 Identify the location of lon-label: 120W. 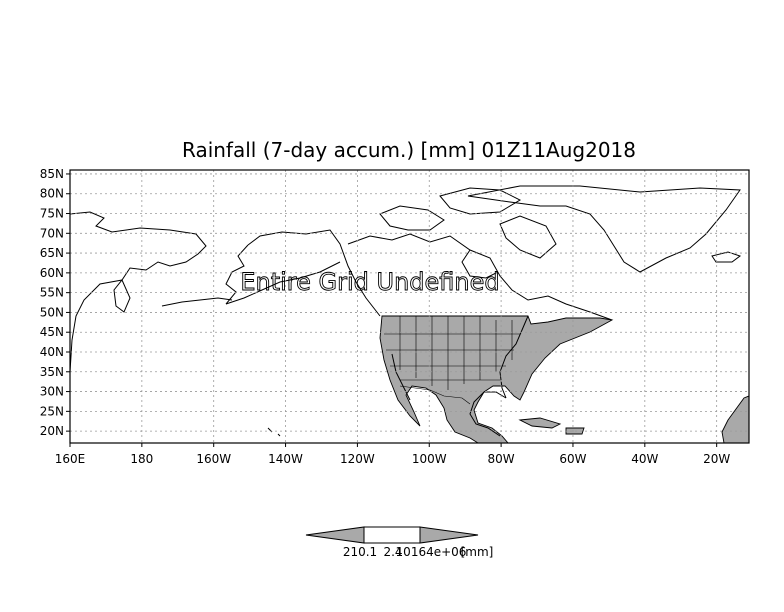
(357, 459).